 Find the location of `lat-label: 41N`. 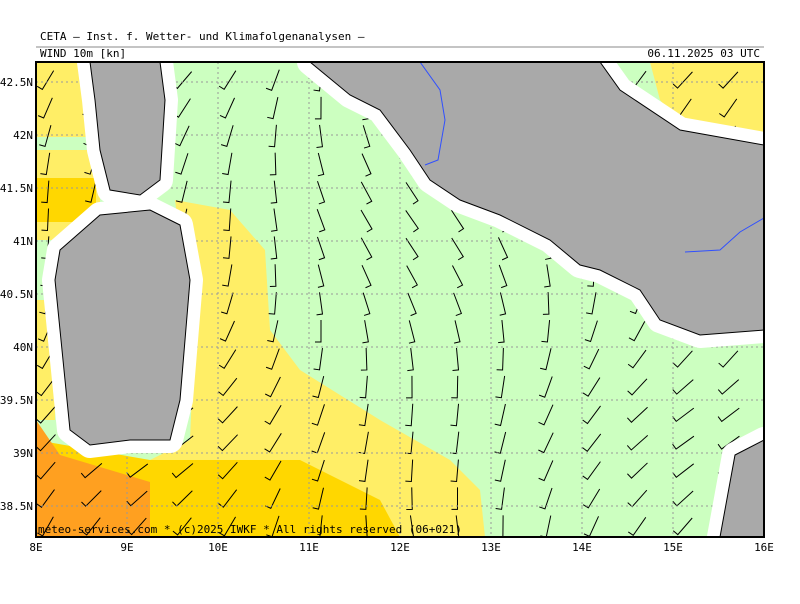

lat-label: 41N is located at coordinates (23, 241).